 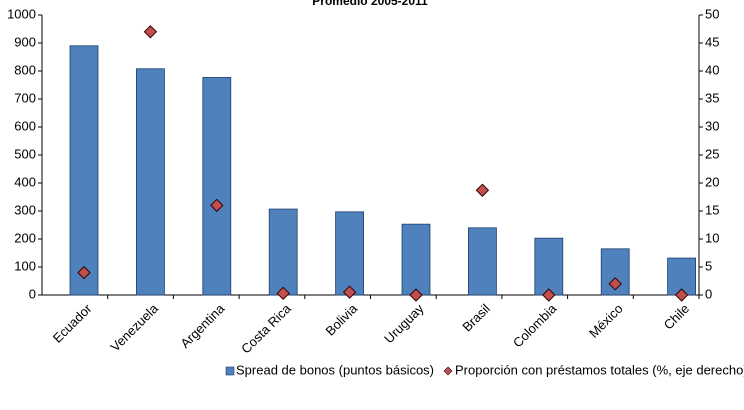 I want to click on y-tick-label: 500, so click(x=25, y=153).